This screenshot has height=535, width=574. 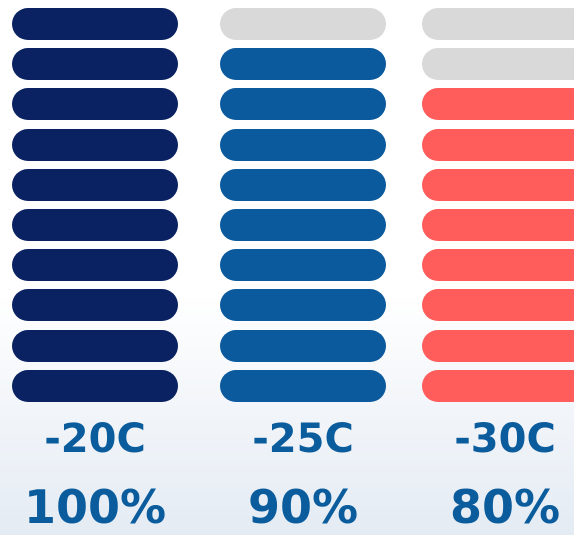 I want to click on temperature-label: -30C, so click(x=505, y=439).